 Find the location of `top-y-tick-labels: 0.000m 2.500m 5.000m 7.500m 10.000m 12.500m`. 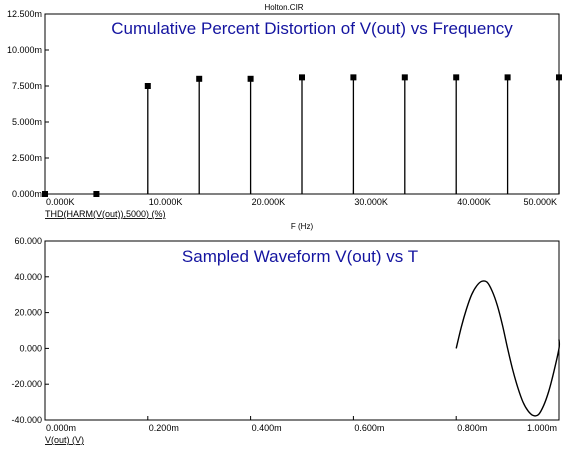

top-y-tick-labels: 0.000m 2.500m 5.000m 7.500m 10.000m 12.500m is located at coordinates (28, 104).